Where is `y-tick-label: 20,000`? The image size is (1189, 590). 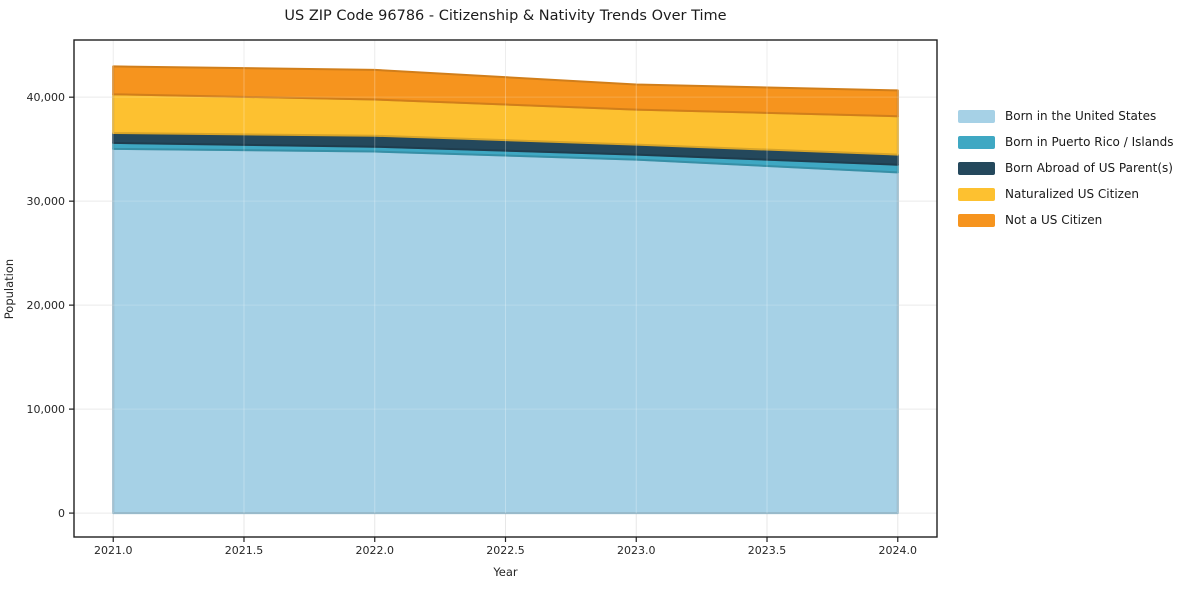 y-tick-label: 20,000 is located at coordinates (46, 305).